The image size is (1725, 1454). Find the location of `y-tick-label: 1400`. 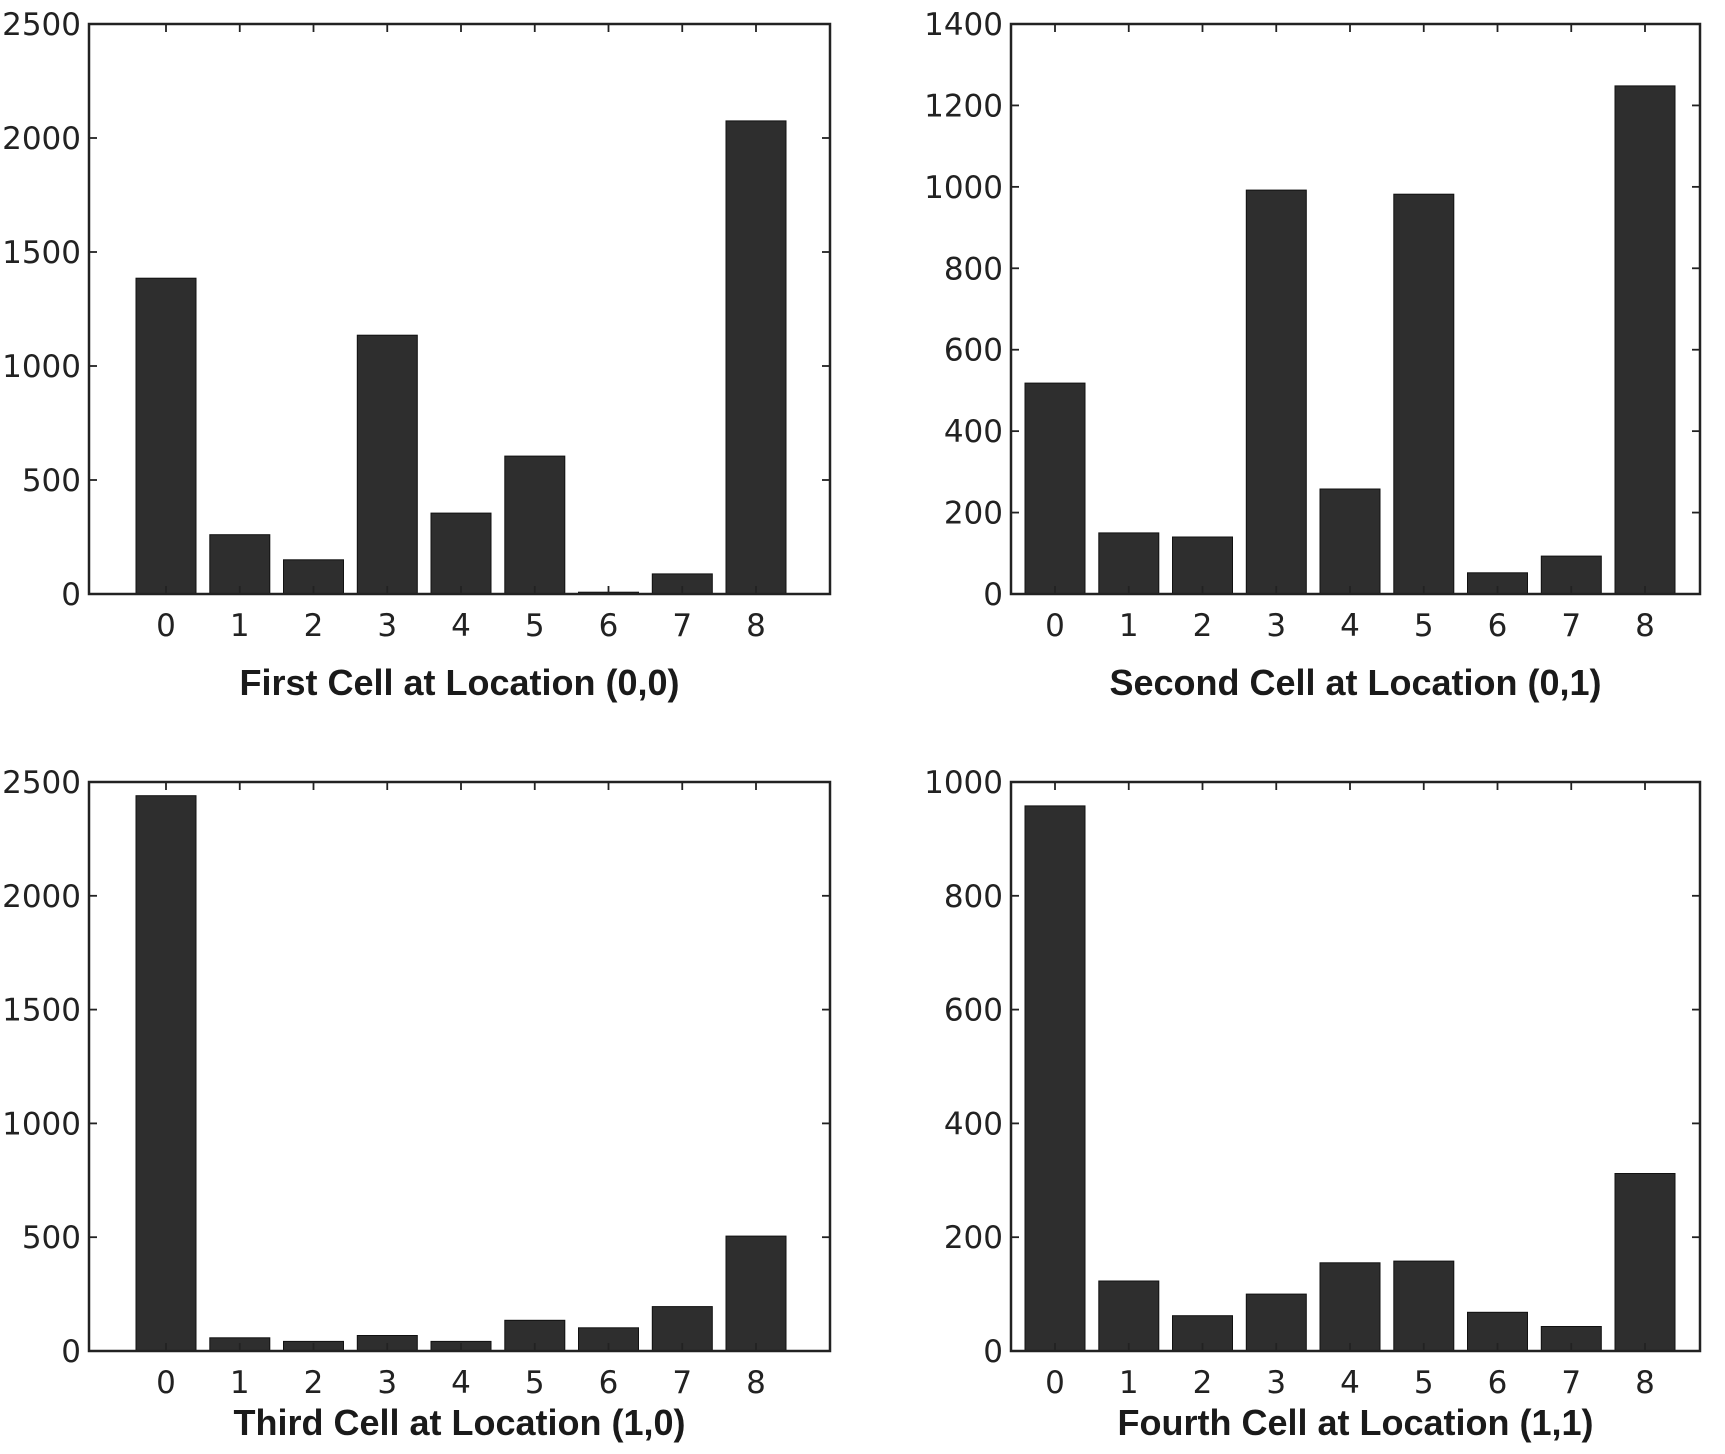

y-tick-label: 1400 is located at coordinates (963, 25).